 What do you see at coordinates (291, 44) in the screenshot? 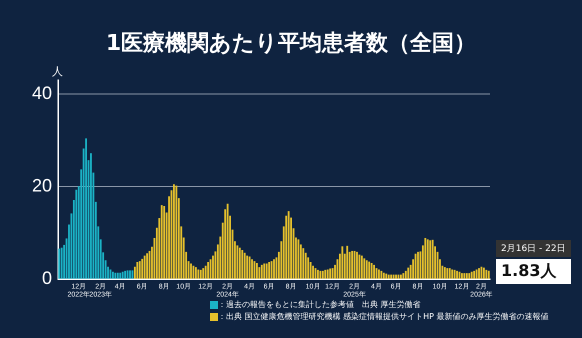
I see `chart-title: 1医療機関あたり平均患者数（全国）` at bounding box center [291, 44].